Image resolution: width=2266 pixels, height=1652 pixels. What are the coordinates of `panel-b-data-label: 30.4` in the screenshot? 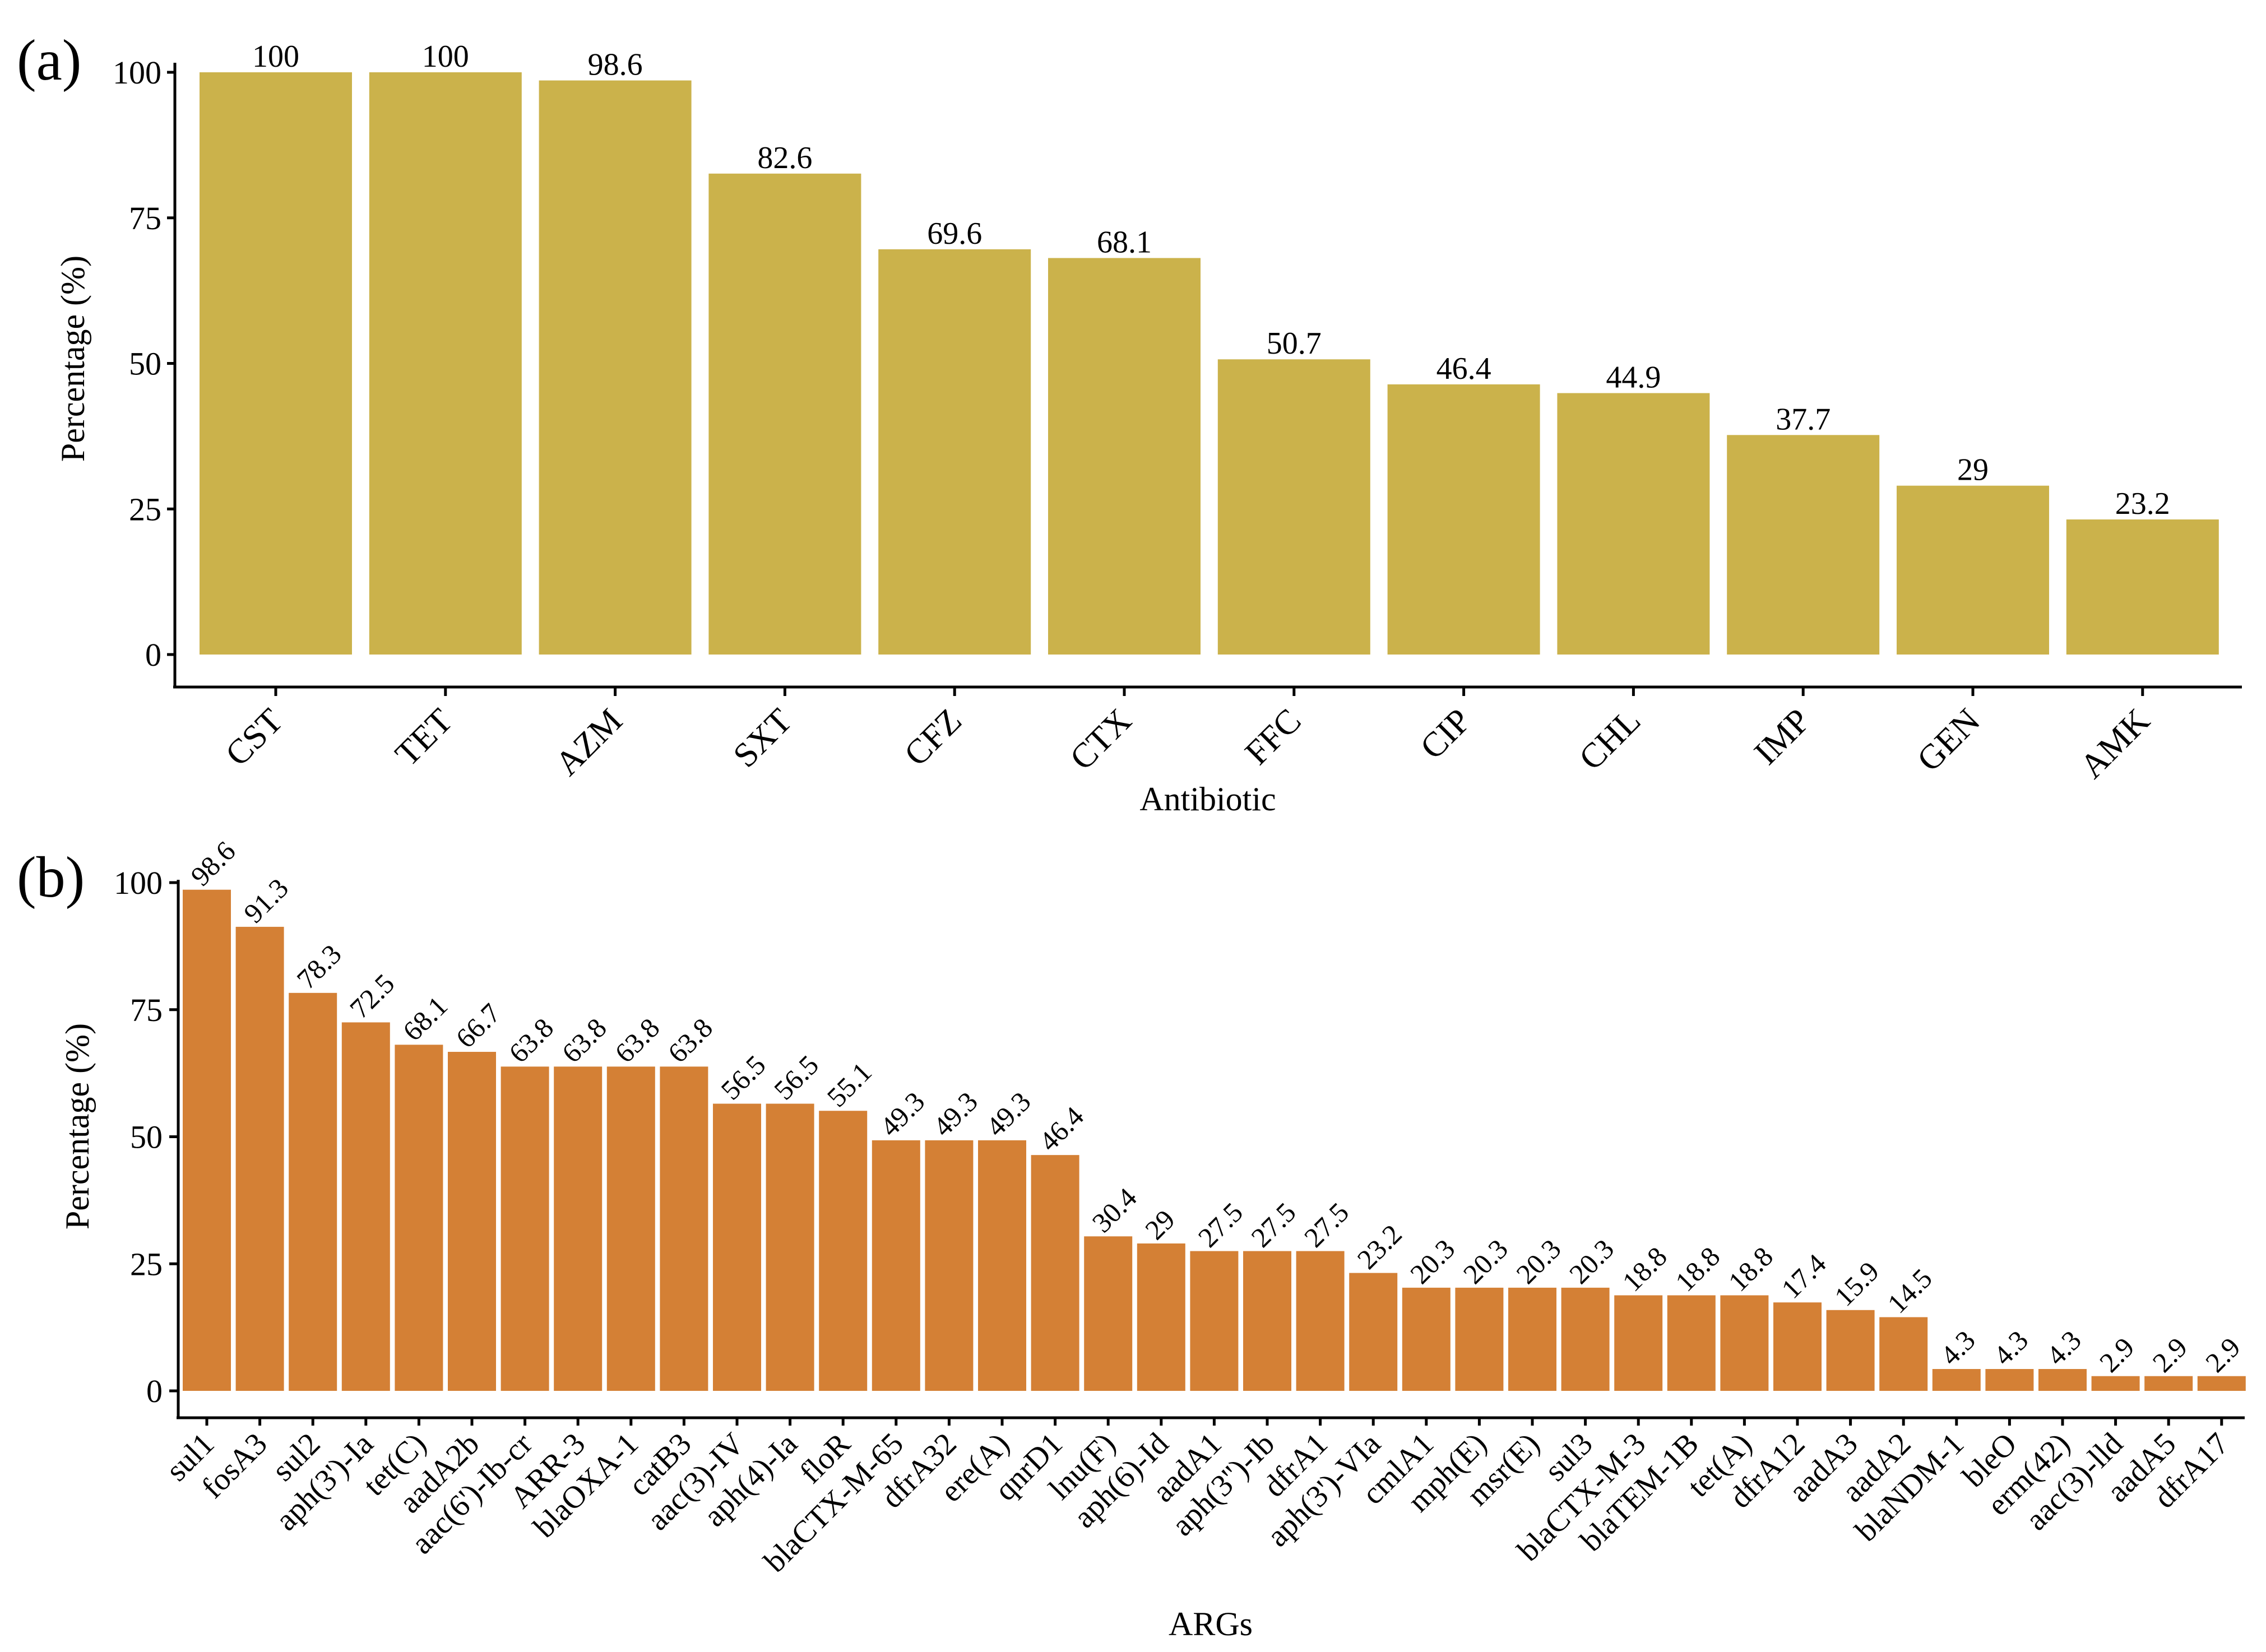 It's located at (1114, 1210).